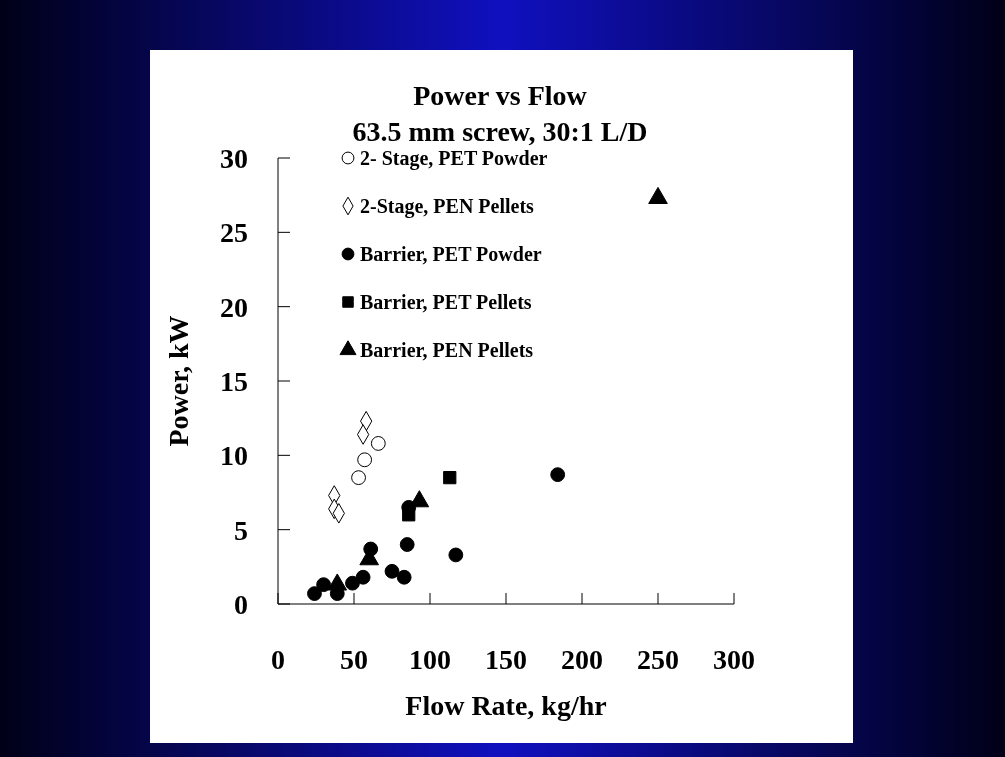  I want to click on legend-label: 2- Stage, PET Powder, so click(454, 158).